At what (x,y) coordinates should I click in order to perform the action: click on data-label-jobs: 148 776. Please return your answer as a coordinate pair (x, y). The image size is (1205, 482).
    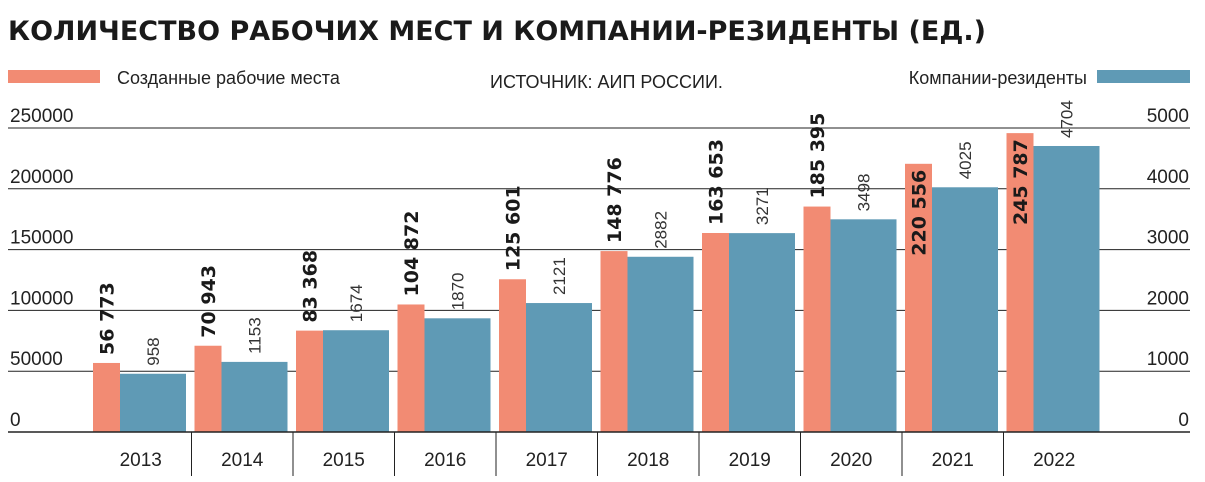
    Looking at the image, I should click on (615, 200).